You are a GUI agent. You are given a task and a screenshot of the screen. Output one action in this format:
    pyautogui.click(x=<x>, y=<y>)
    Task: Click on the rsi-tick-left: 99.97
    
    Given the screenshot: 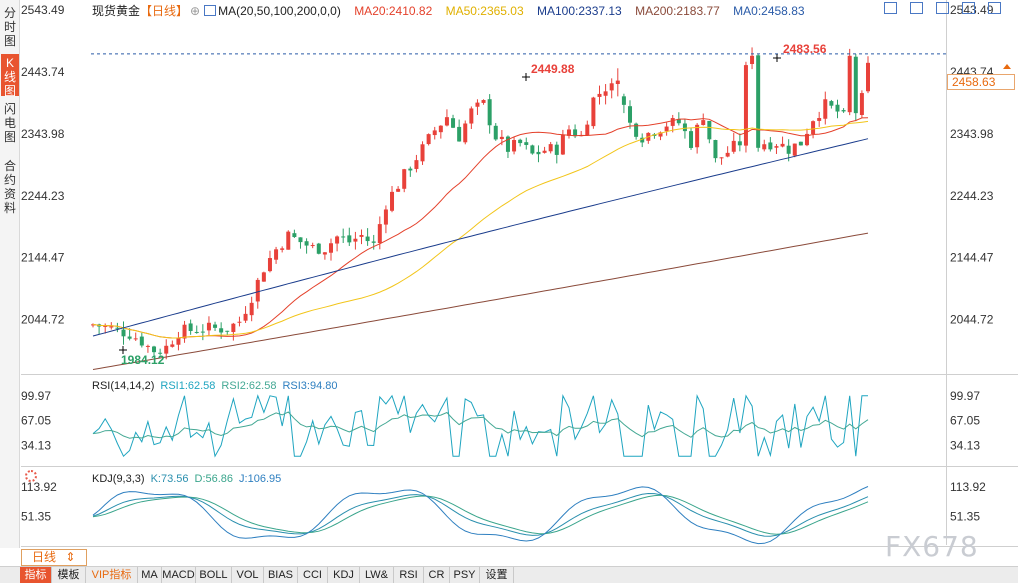 What is the action you would take?
    pyautogui.click(x=36, y=396)
    